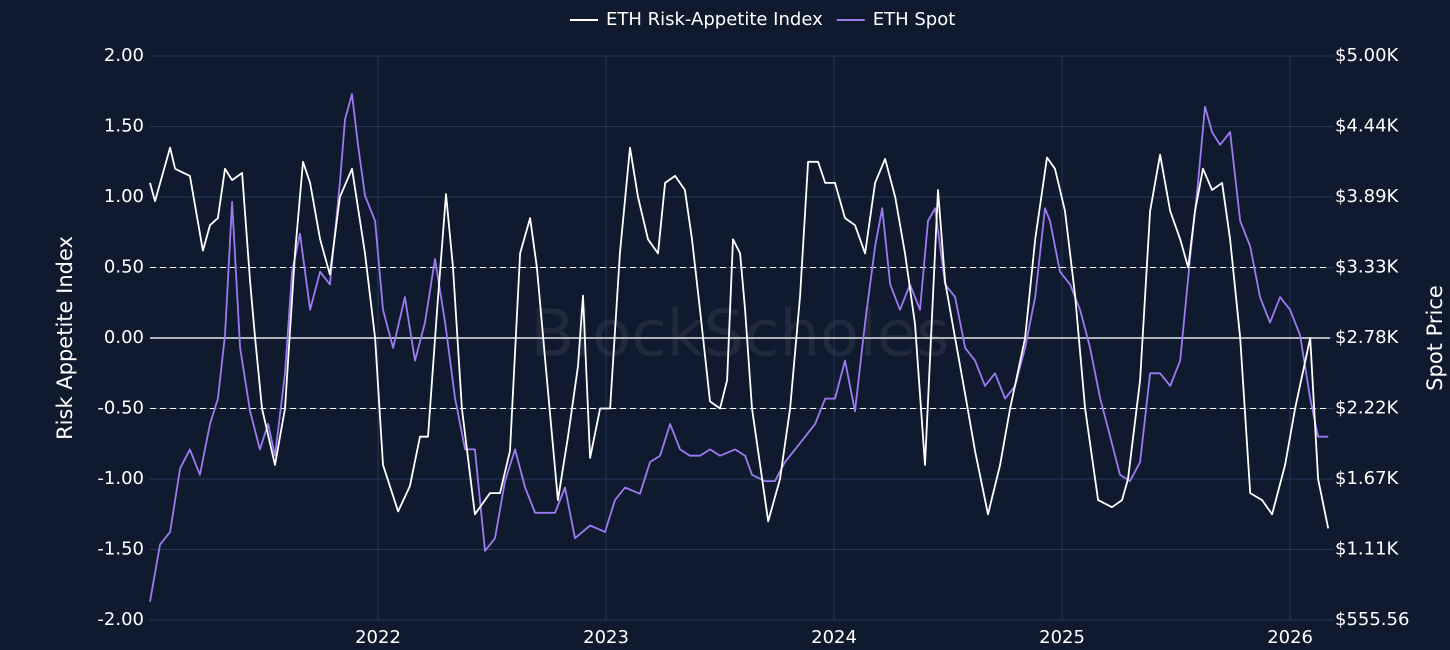  Describe the element at coordinates (1290, 637) in the screenshot. I see `x-tick-label: 2026` at that location.